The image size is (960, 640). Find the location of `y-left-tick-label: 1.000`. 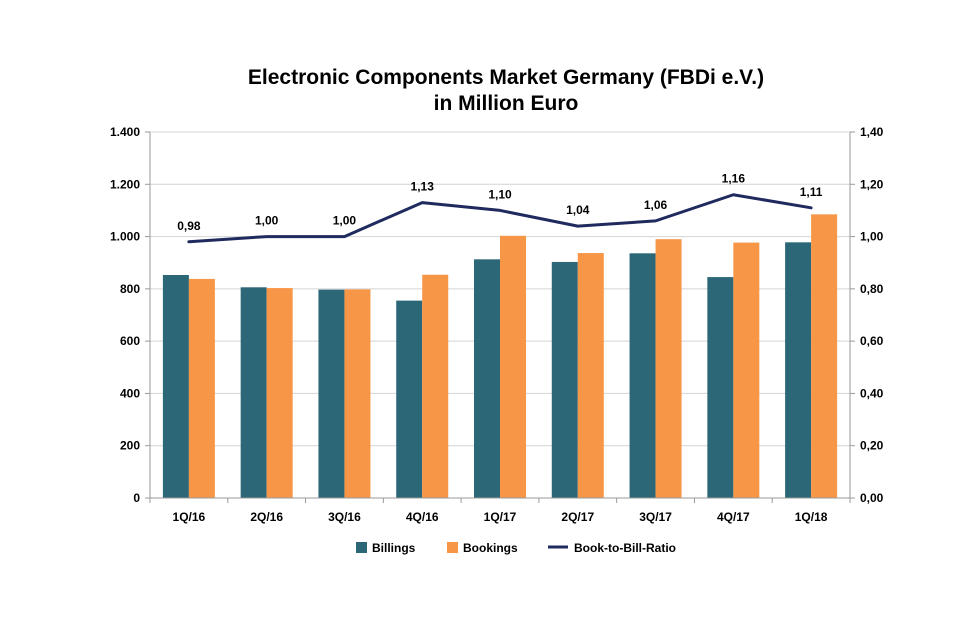

y-left-tick-label: 1.000 is located at coordinates (125, 237).